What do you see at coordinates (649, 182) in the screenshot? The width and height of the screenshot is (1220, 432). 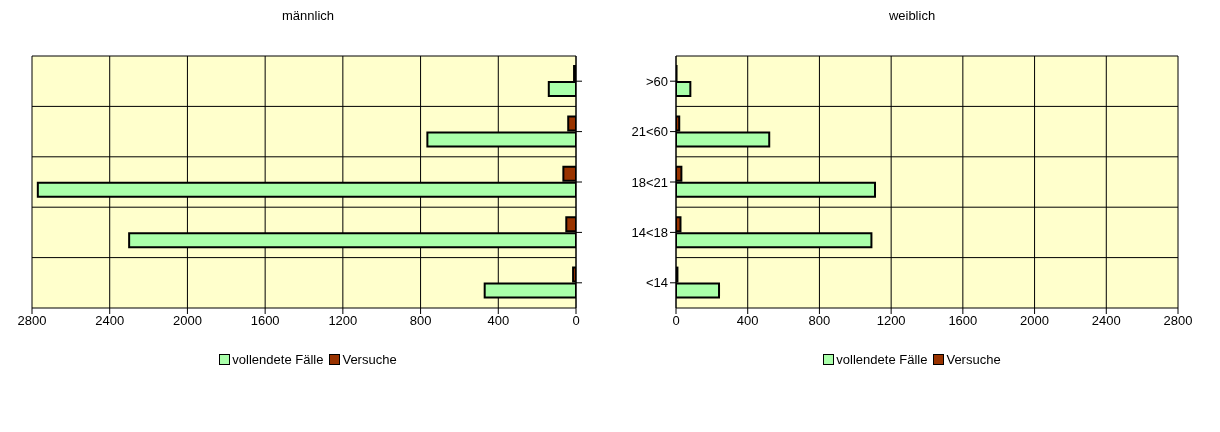 I see `y-tick-label: 18<21` at bounding box center [649, 182].